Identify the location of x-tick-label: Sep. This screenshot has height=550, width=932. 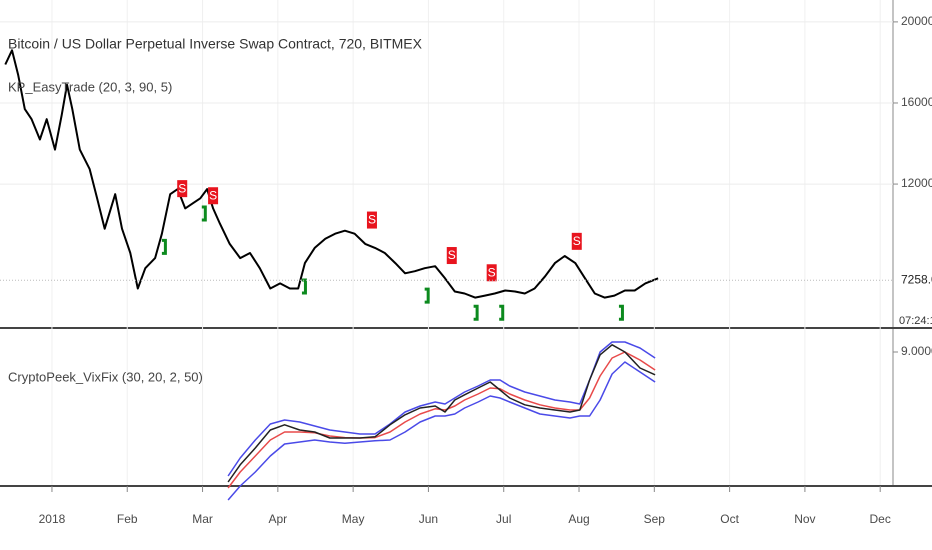
(655, 519).